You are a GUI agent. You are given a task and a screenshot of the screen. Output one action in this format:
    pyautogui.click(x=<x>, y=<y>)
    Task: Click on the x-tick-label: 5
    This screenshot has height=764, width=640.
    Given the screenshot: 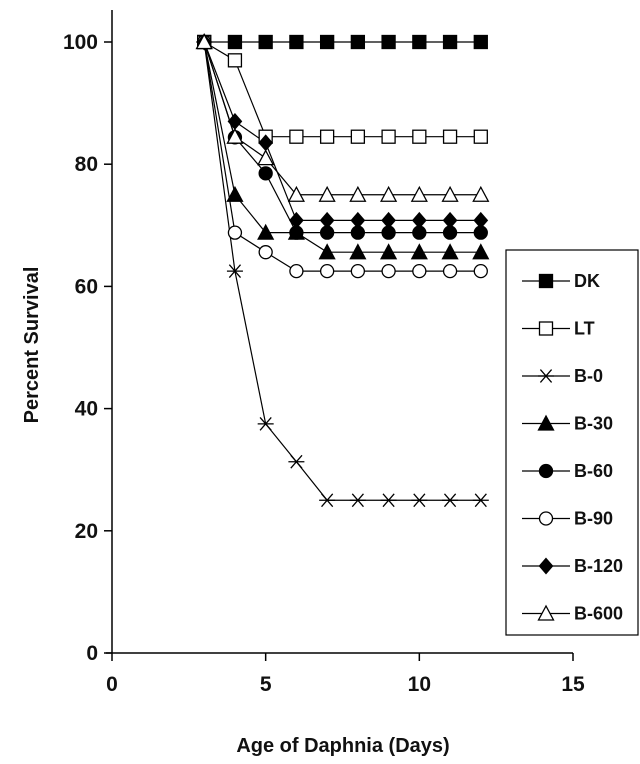 What is the action you would take?
    pyautogui.click(x=266, y=684)
    